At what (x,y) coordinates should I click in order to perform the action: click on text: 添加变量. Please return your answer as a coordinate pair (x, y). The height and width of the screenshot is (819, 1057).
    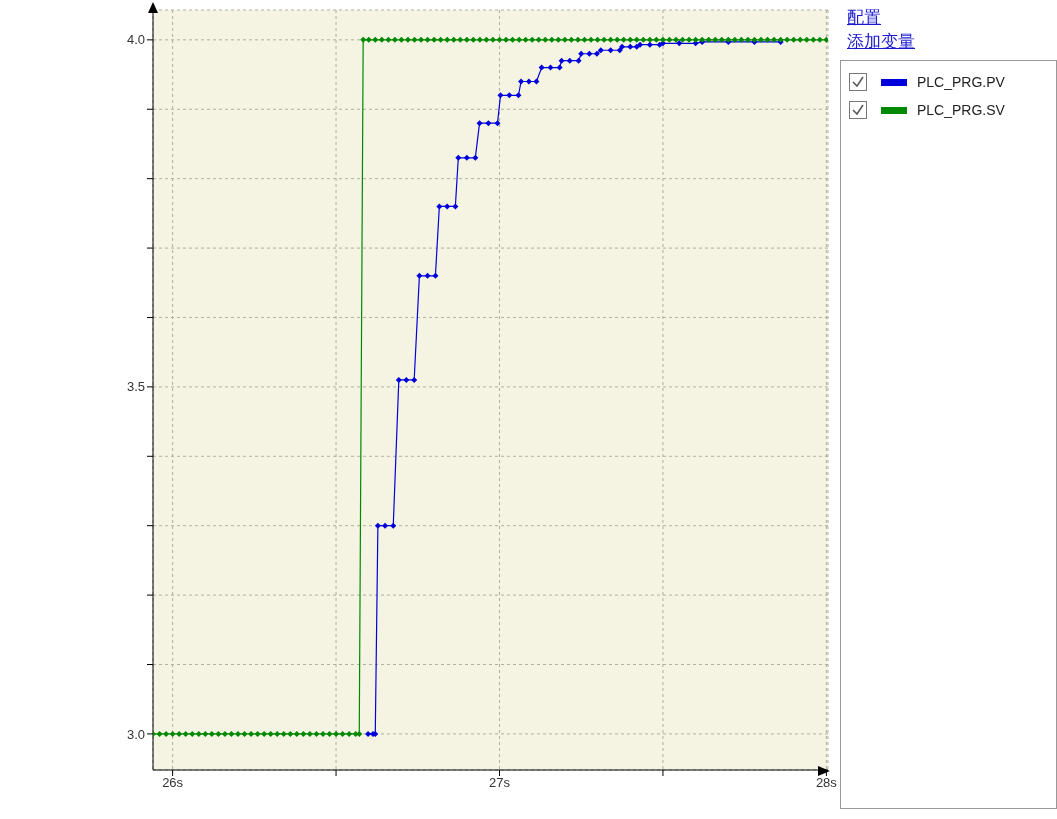
    Looking at the image, I should click on (881, 42).